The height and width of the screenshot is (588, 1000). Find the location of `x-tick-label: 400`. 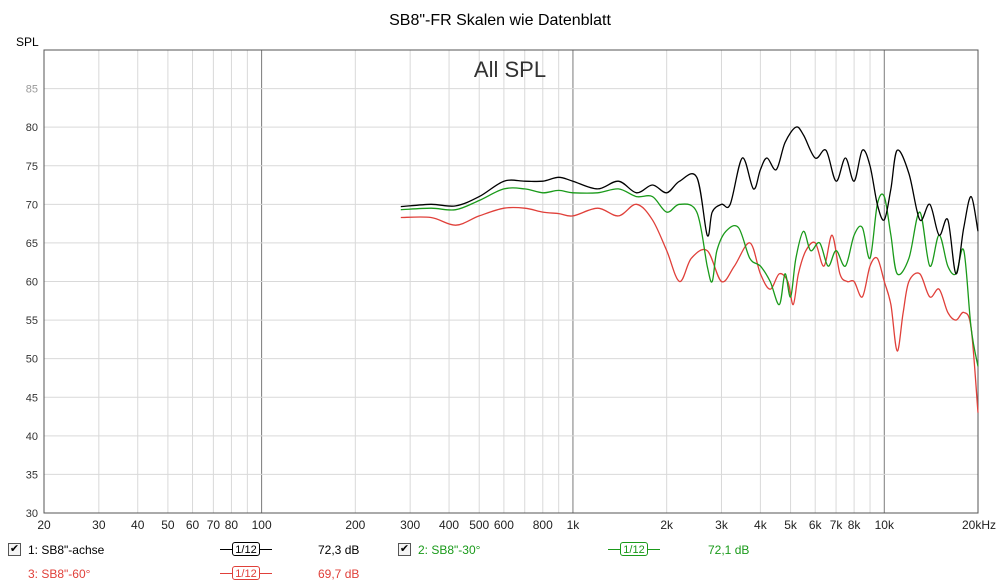

x-tick-label: 400 is located at coordinates (449, 525).